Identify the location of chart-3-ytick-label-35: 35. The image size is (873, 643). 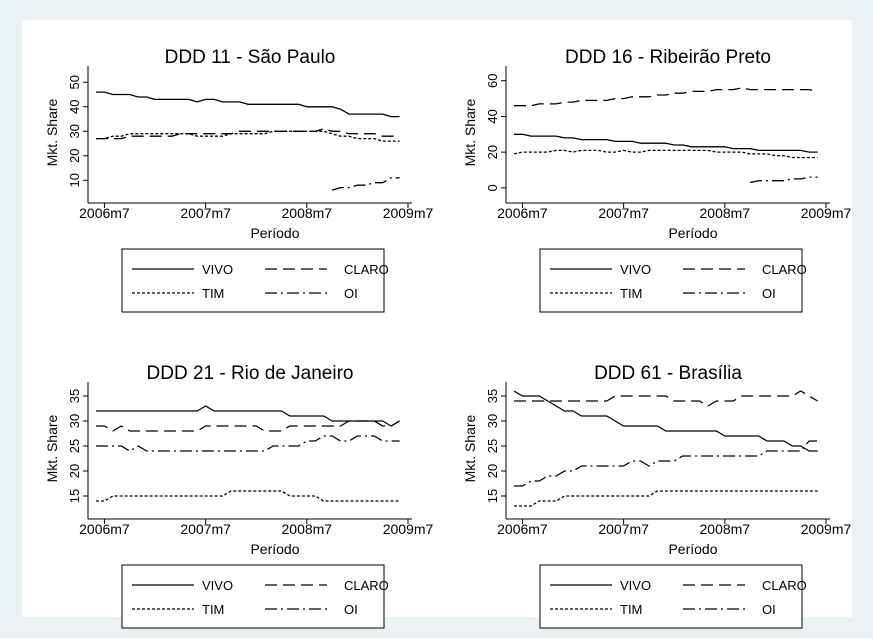
(74, 396).